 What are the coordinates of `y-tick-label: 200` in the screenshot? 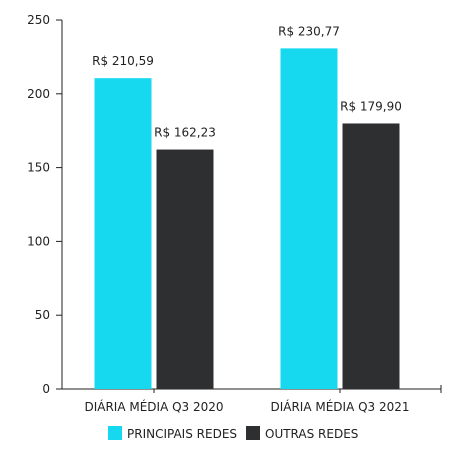 It's located at (38, 94).